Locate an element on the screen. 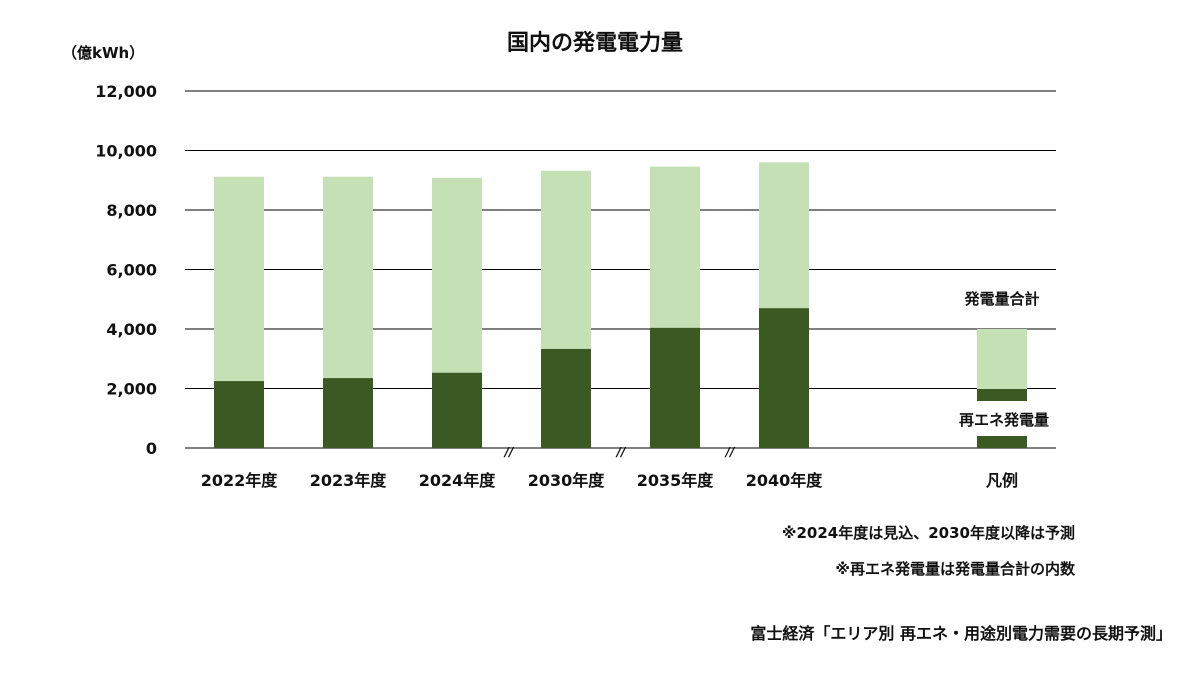 The height and width of the screenshot is (675, 1200). y-tick-label: 4,000 is located at coordinates (131, 329).